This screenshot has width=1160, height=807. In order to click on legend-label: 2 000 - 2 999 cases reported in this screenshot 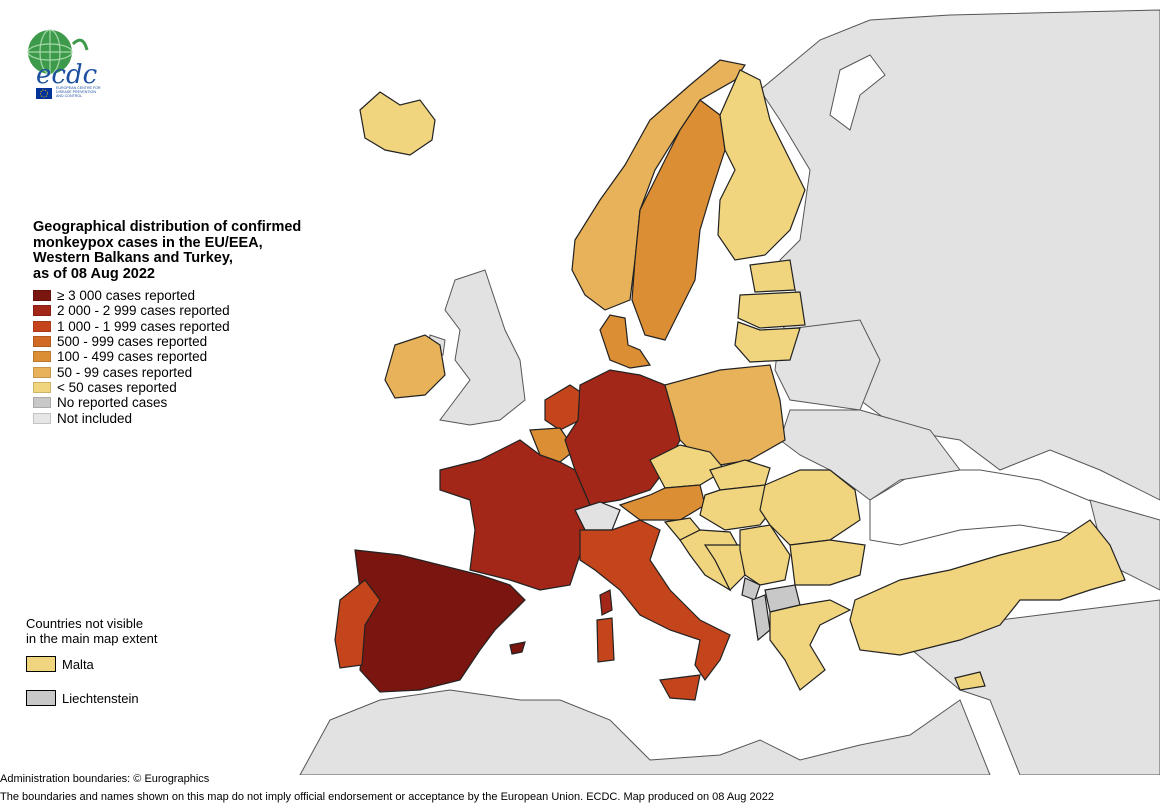, I will do `click(143, 311)`.